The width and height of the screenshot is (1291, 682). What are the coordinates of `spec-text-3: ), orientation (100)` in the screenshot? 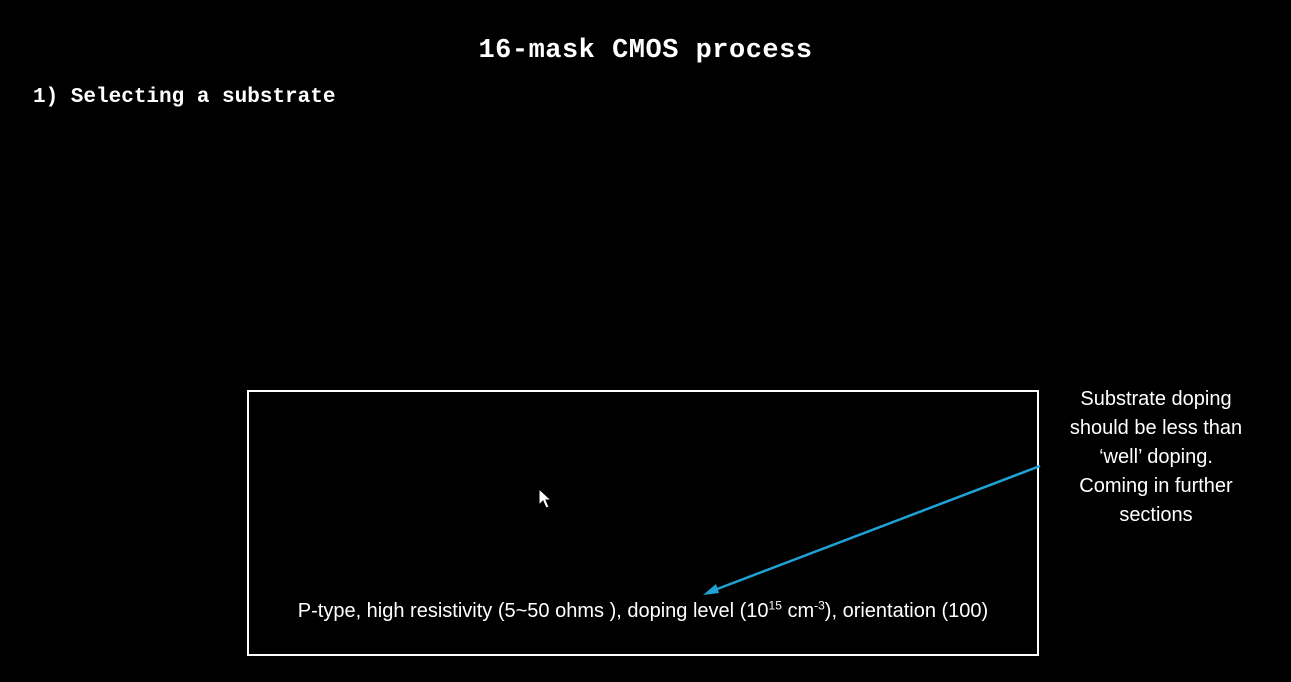 It's located at (906, 611).